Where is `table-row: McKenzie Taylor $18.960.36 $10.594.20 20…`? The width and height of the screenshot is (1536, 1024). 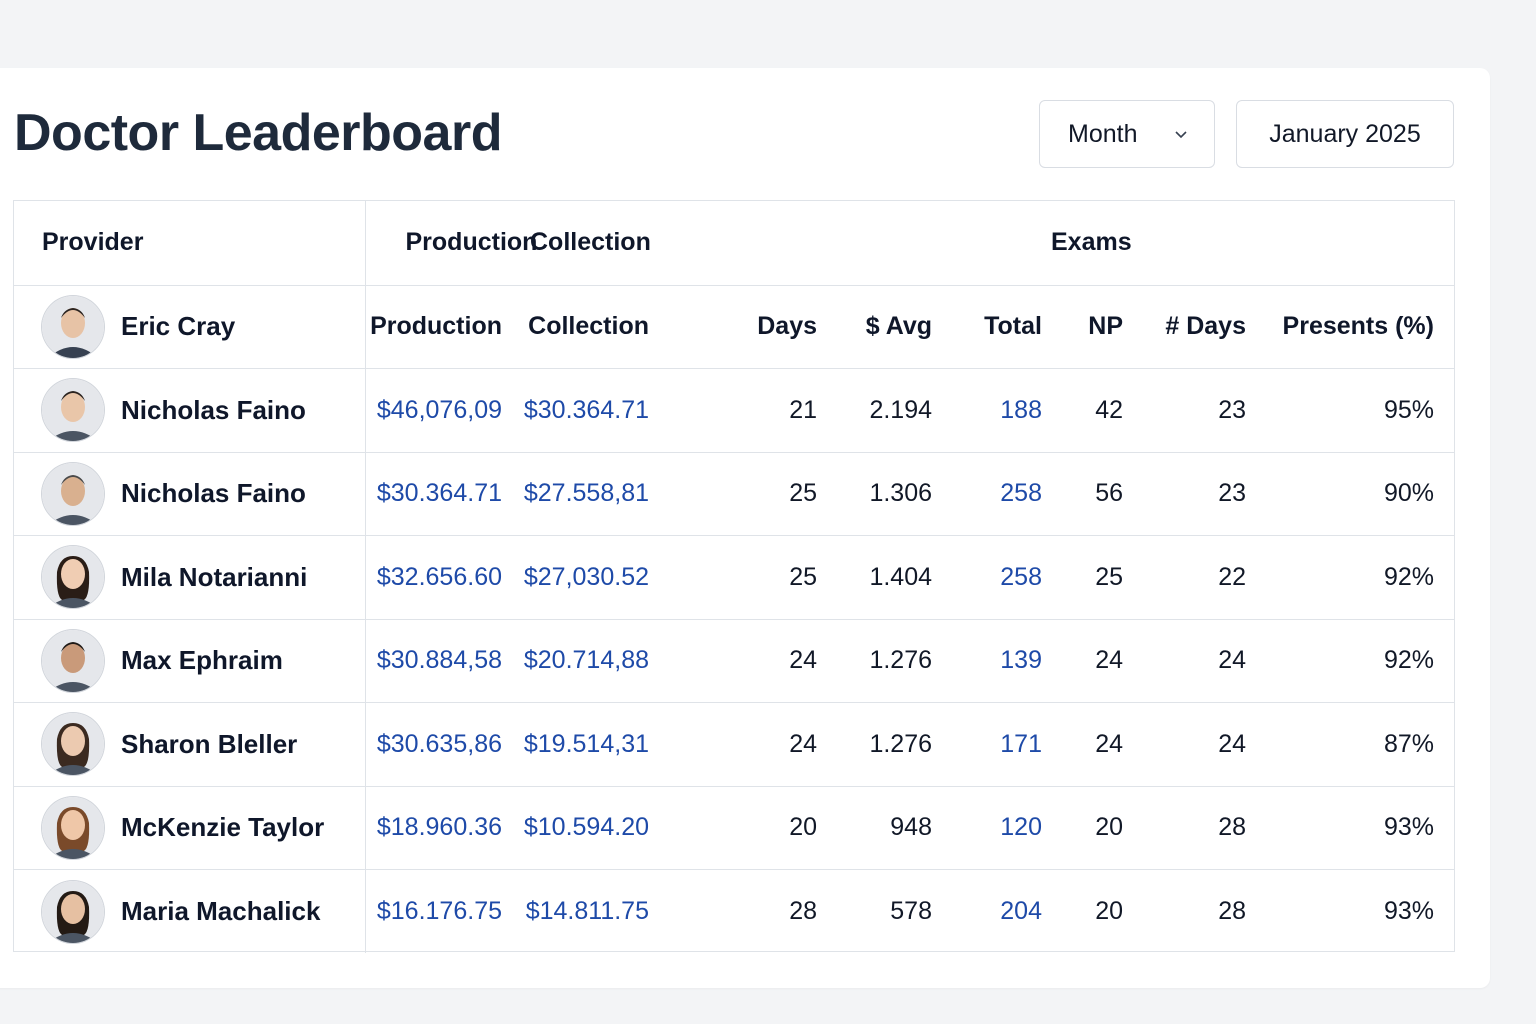
table-row: McKenzie Taylor $18.960.36 $10.594.20 20… is located at coordinates (734, 828).